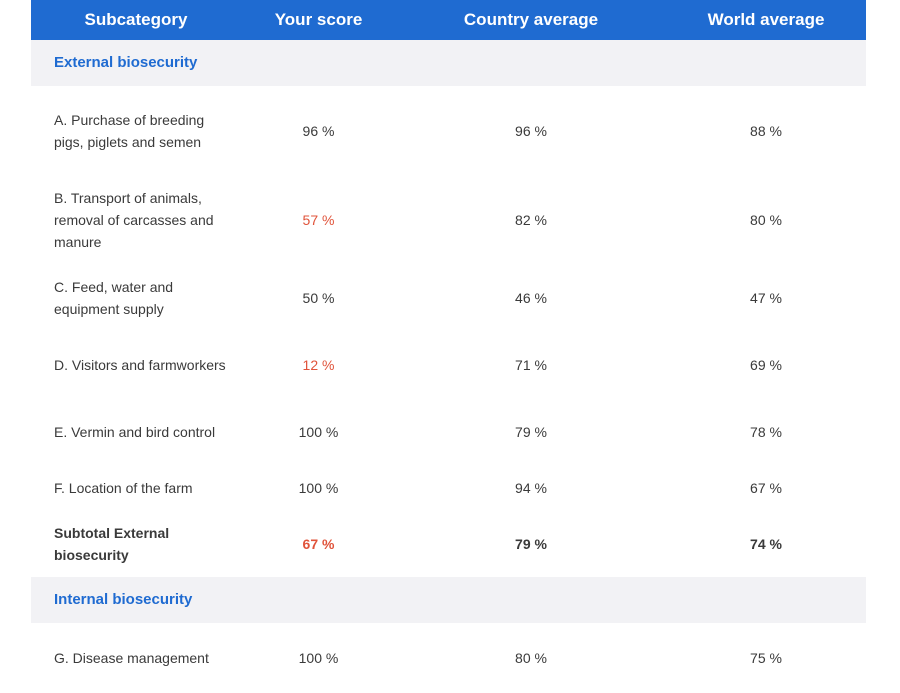  I want to click on section-row-internal: Internal biosecurity, so click(448, 600).